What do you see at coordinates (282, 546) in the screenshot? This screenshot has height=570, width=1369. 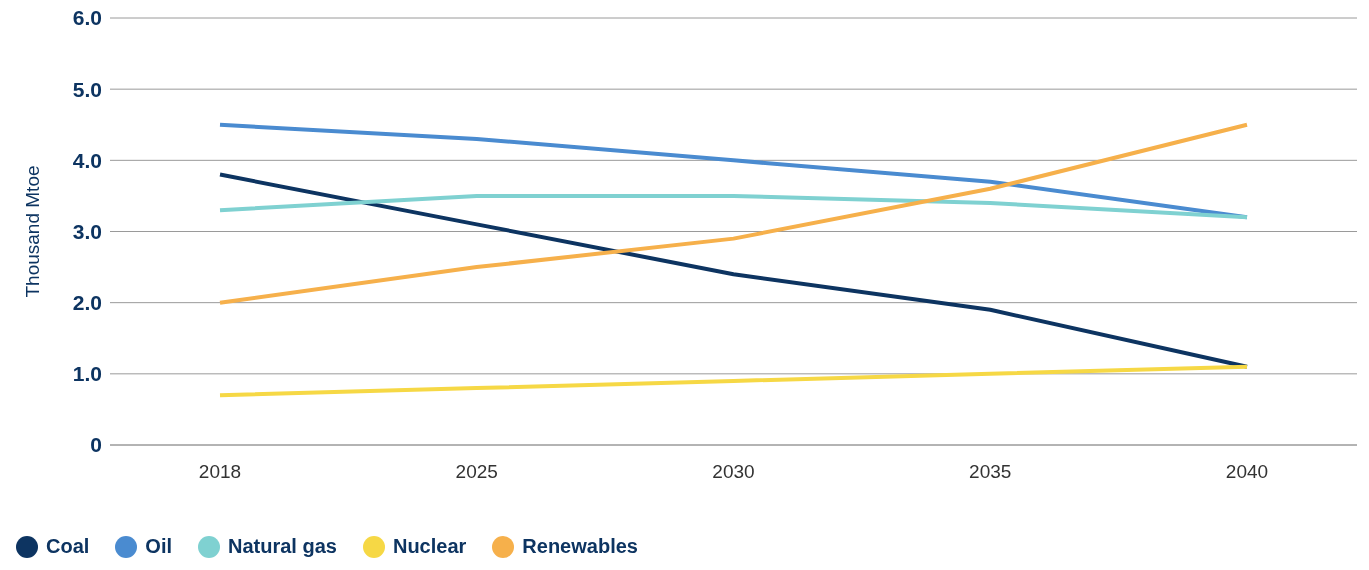 I see `legend-label: Natural gas` at bounding box center [282, 546].